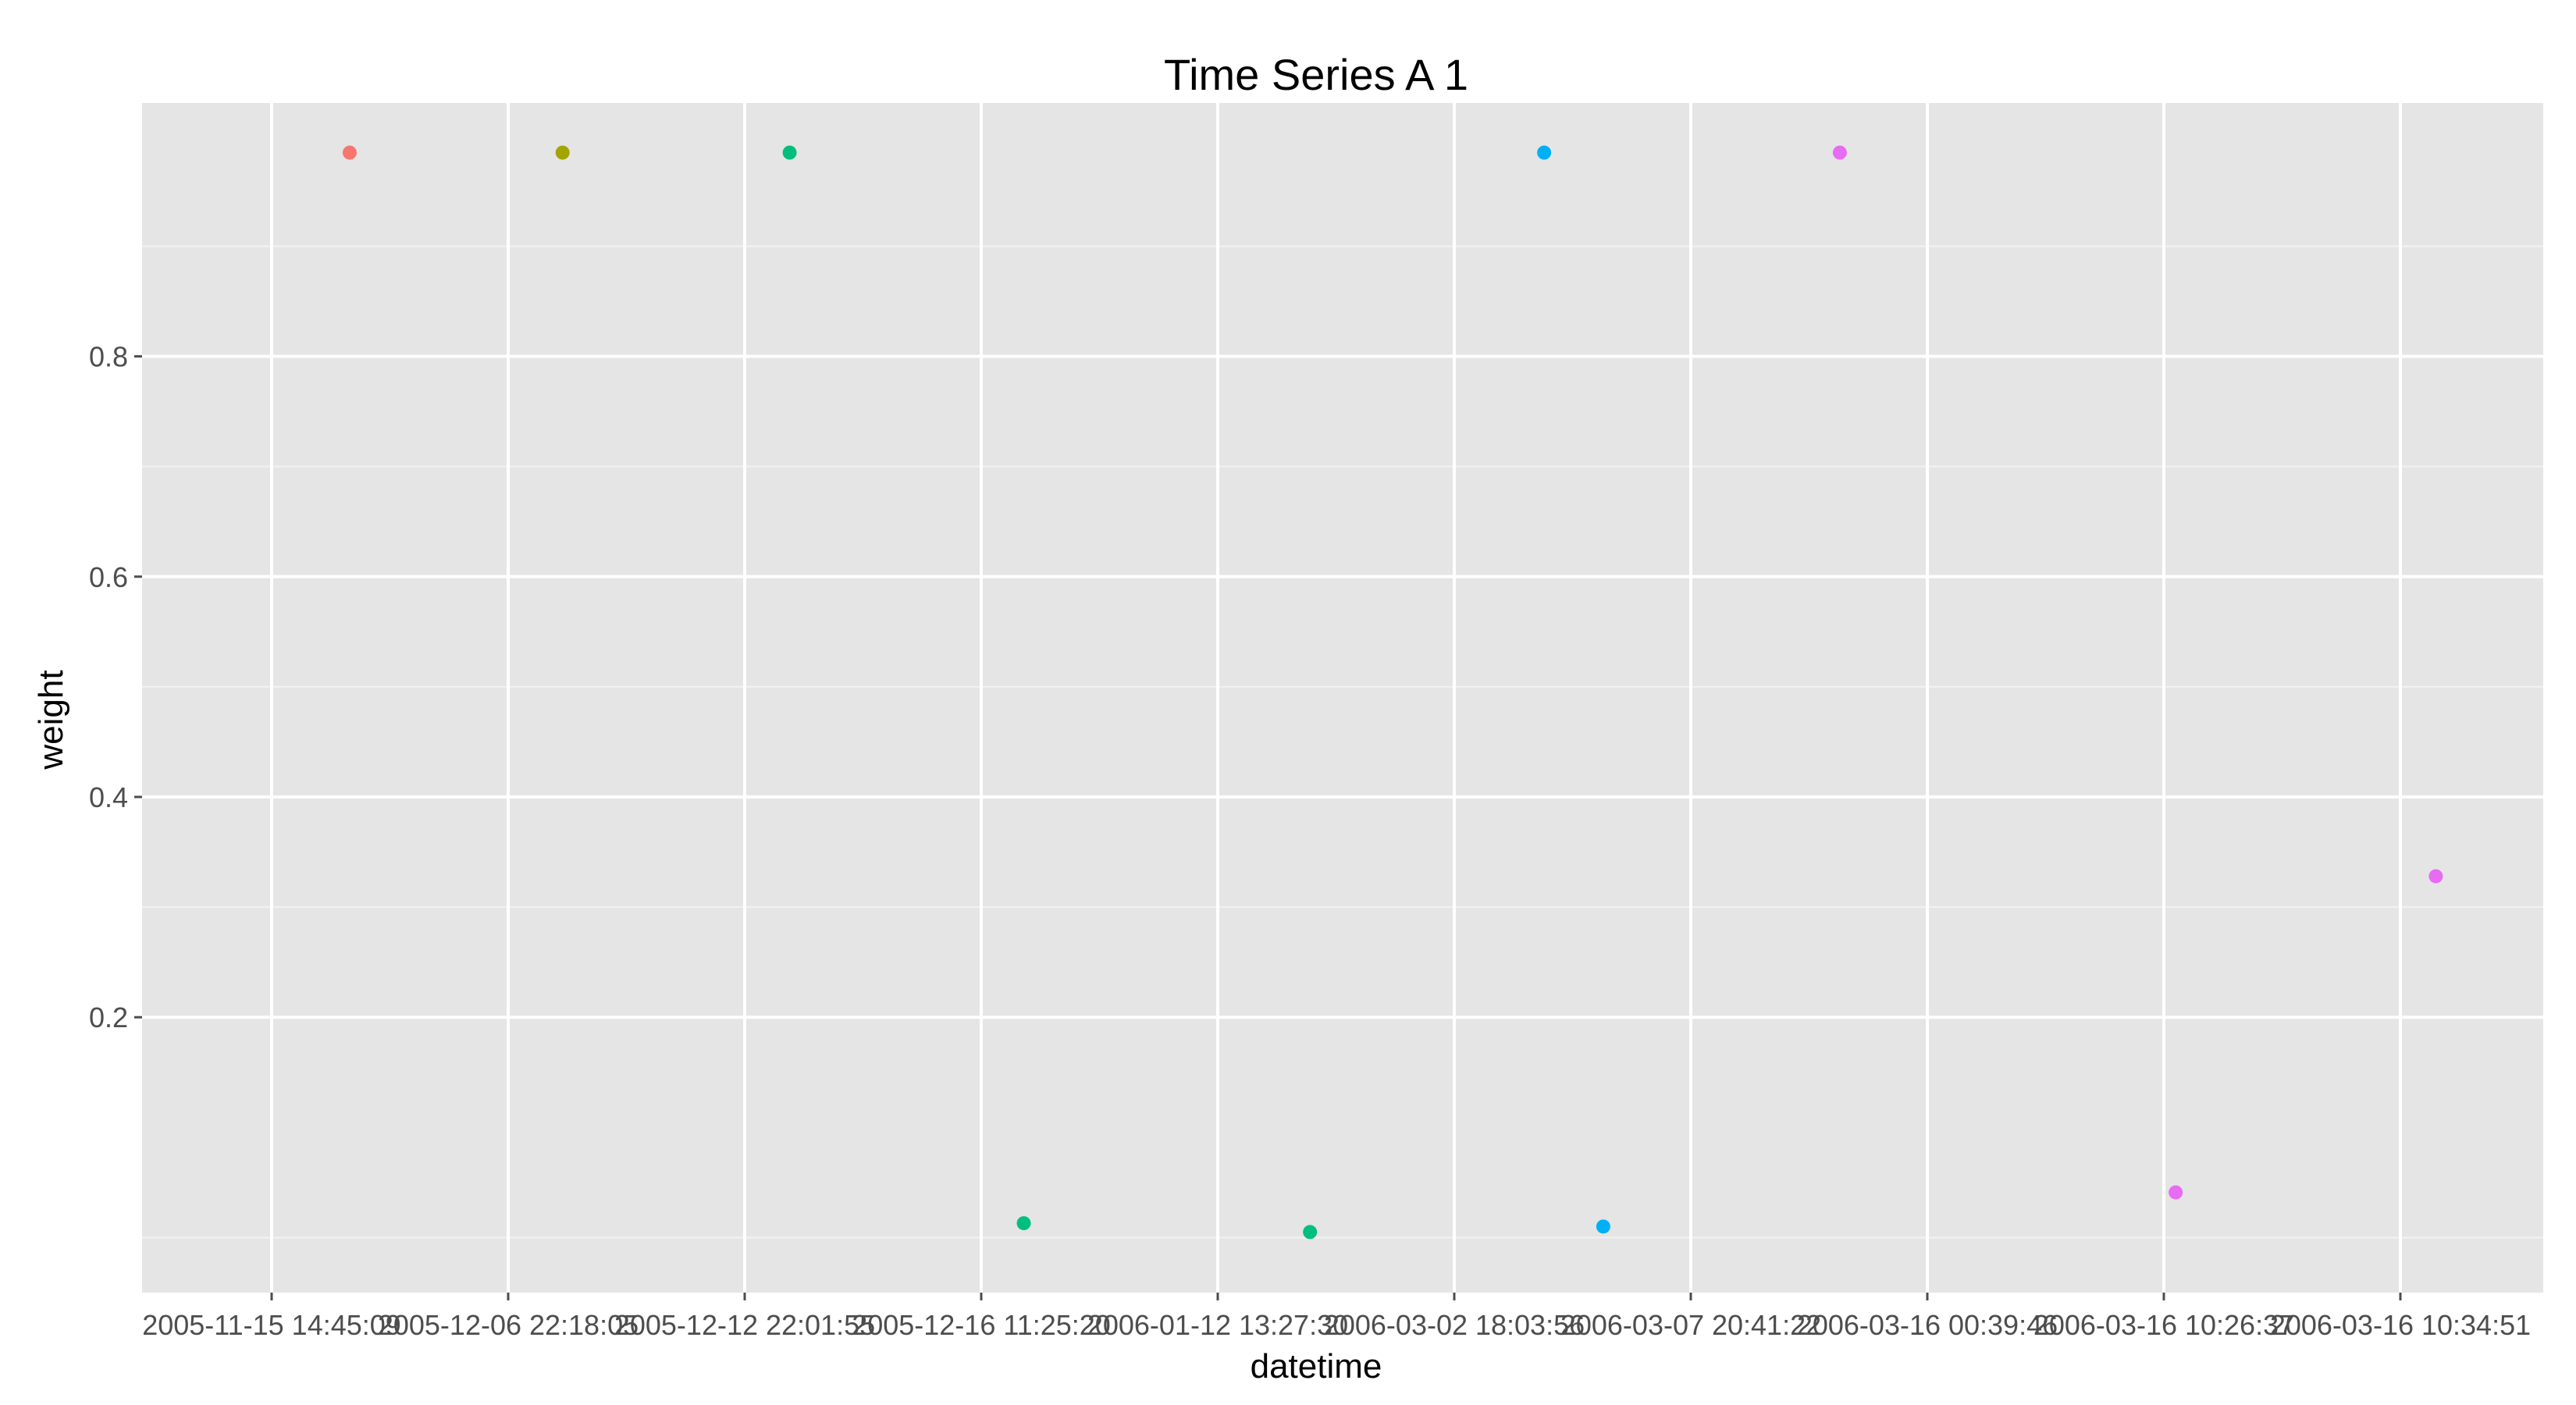 This screenshot has width=2576, height=1405. Describe the element at coordinates (508, 1325) in the screenshot. I see `x-tick-label-1: 2005-12-06 22:18:05` at that location.